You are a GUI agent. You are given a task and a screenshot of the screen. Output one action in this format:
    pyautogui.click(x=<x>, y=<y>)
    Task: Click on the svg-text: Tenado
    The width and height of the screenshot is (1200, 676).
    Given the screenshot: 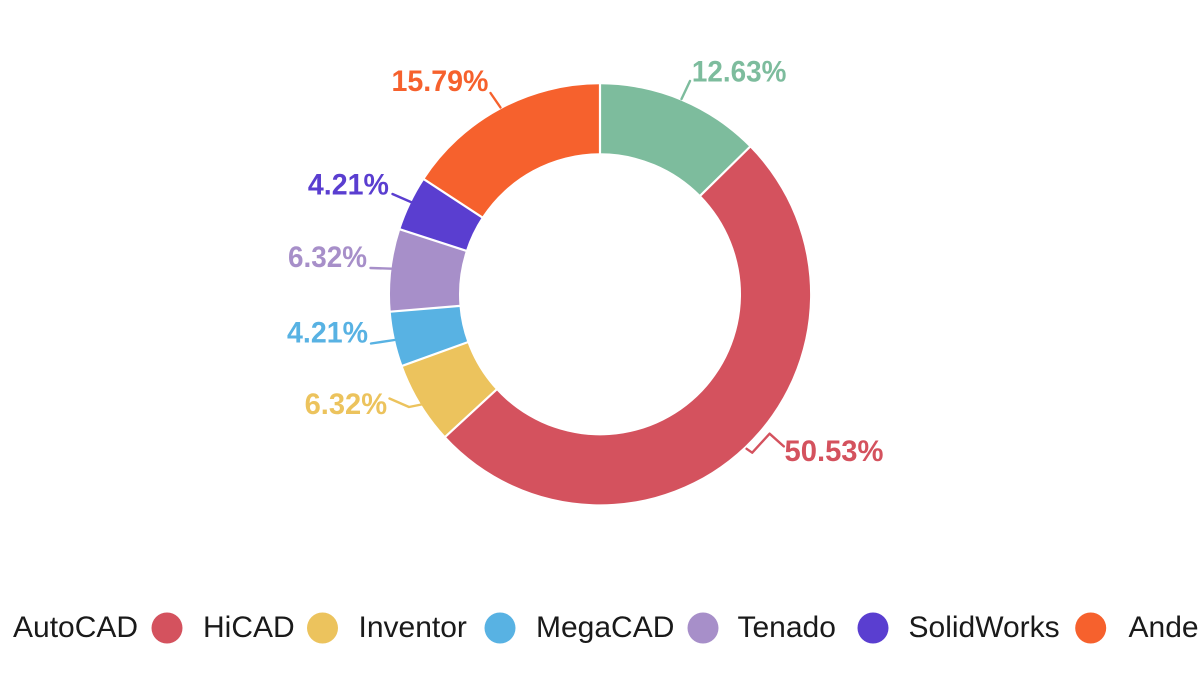 What is the action you would take?
    pyautogui.click(x=787, y=627)
    